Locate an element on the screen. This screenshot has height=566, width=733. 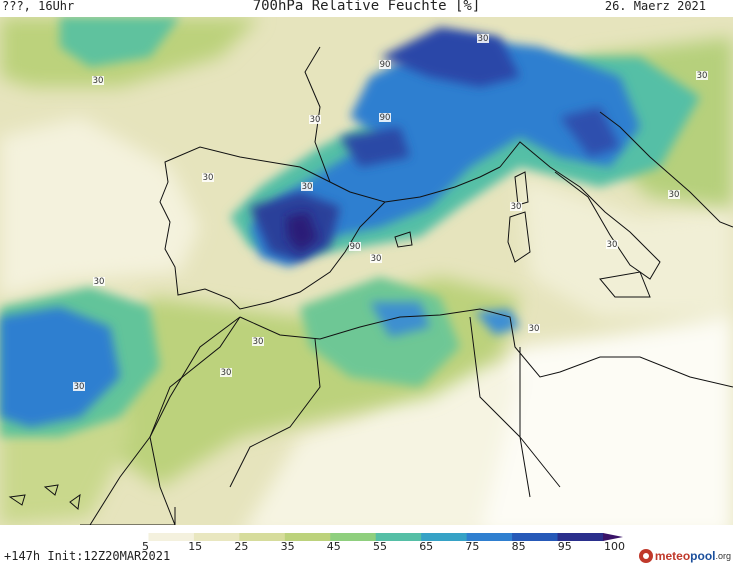
field-teal-north is located at coordinates (120, 42).